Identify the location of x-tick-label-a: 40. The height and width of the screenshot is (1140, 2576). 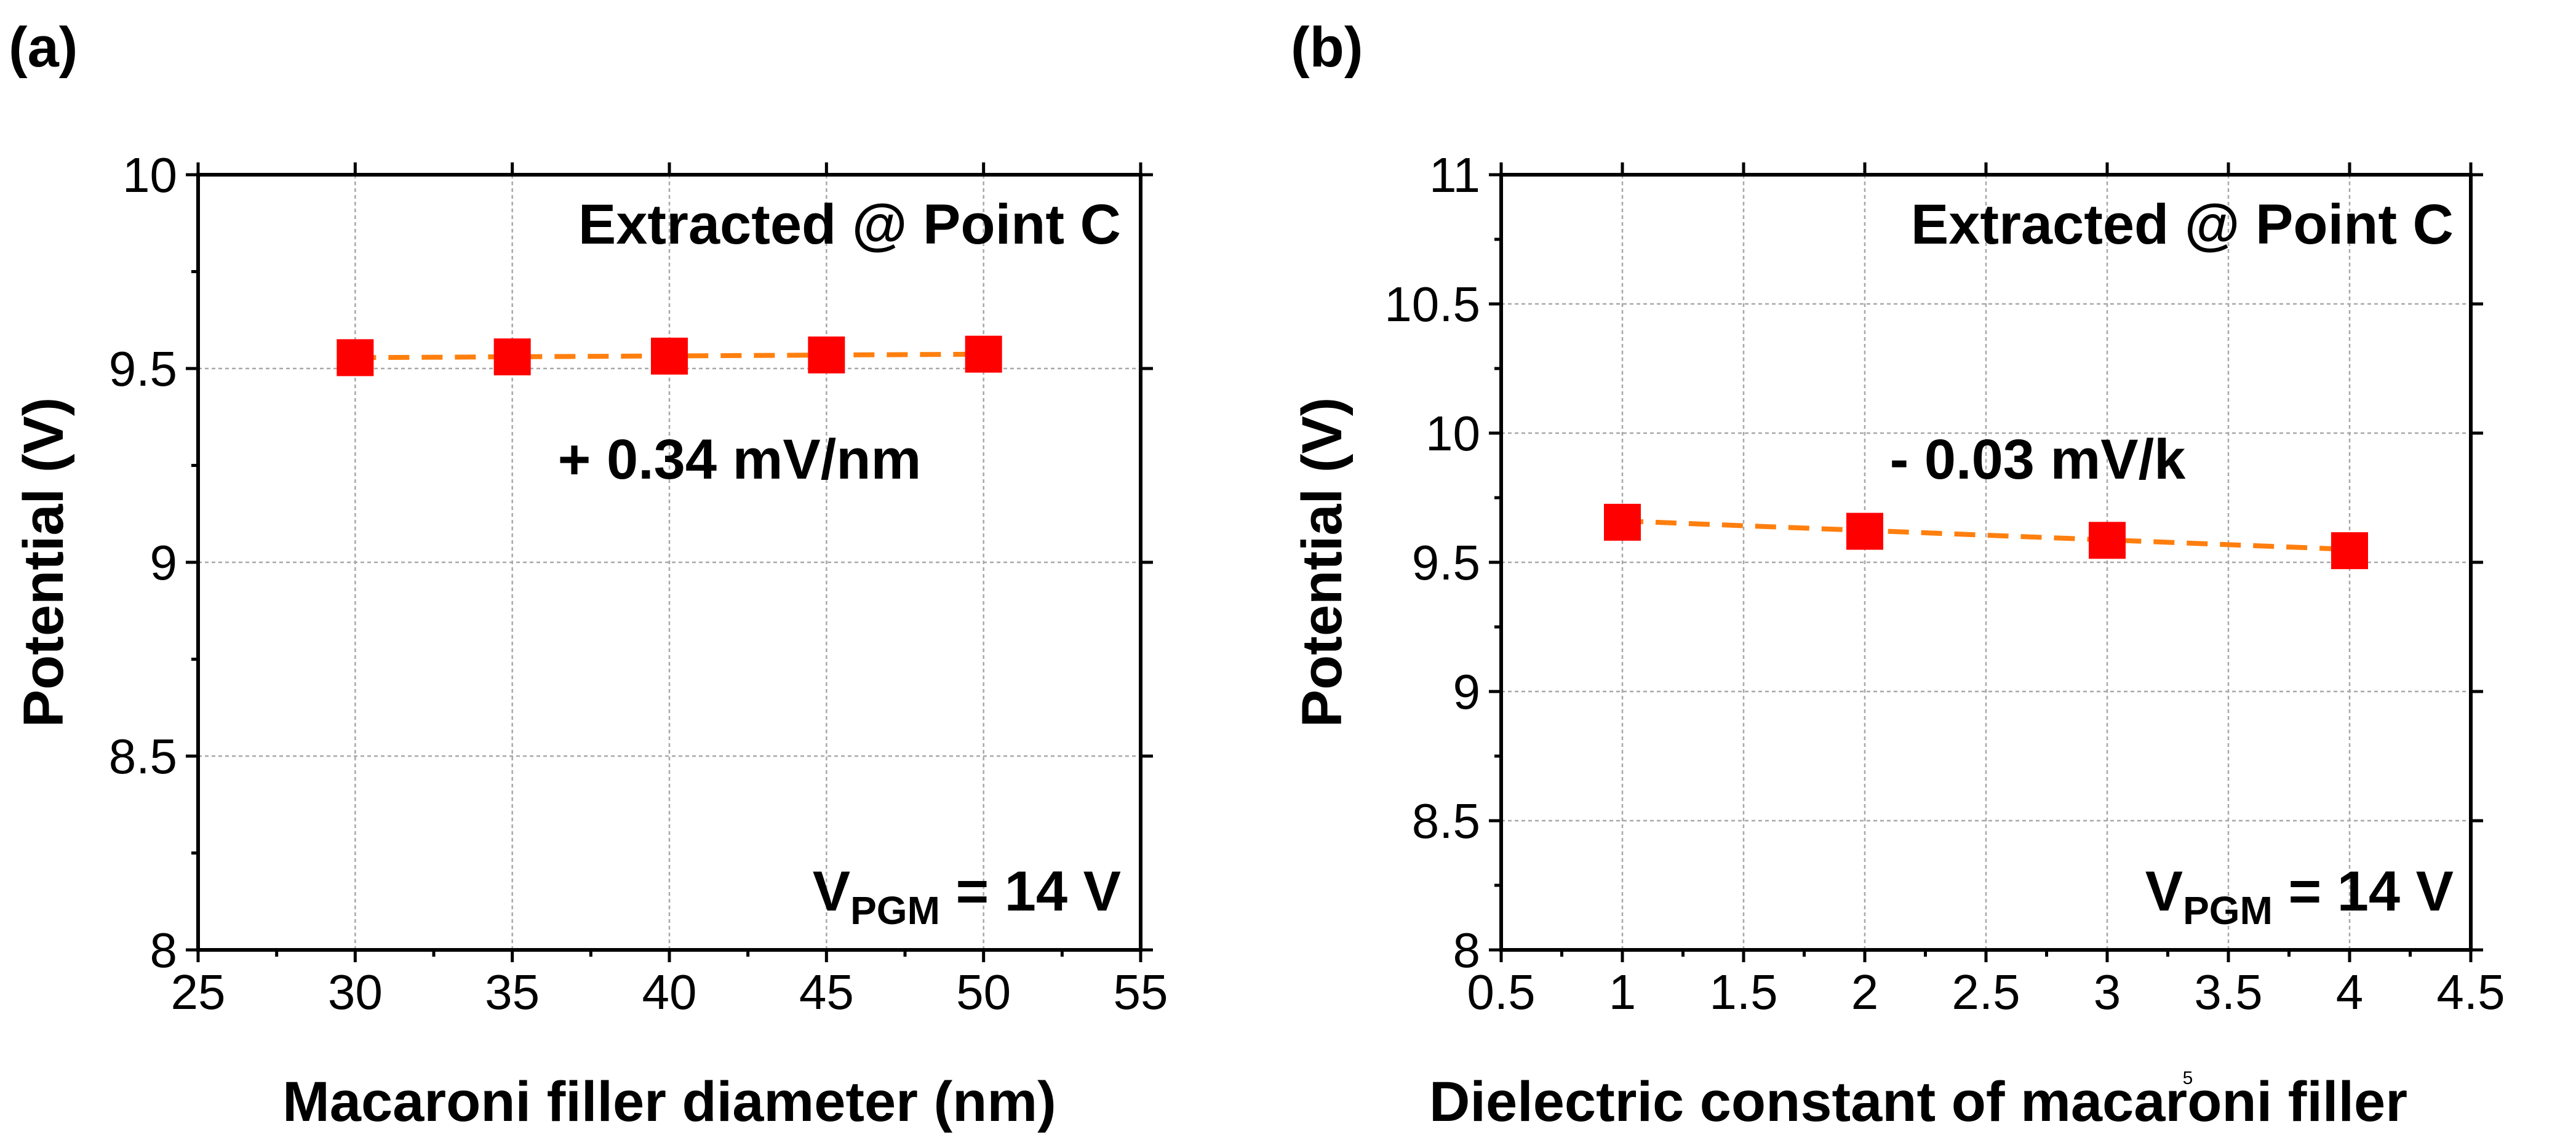
(669, 992).